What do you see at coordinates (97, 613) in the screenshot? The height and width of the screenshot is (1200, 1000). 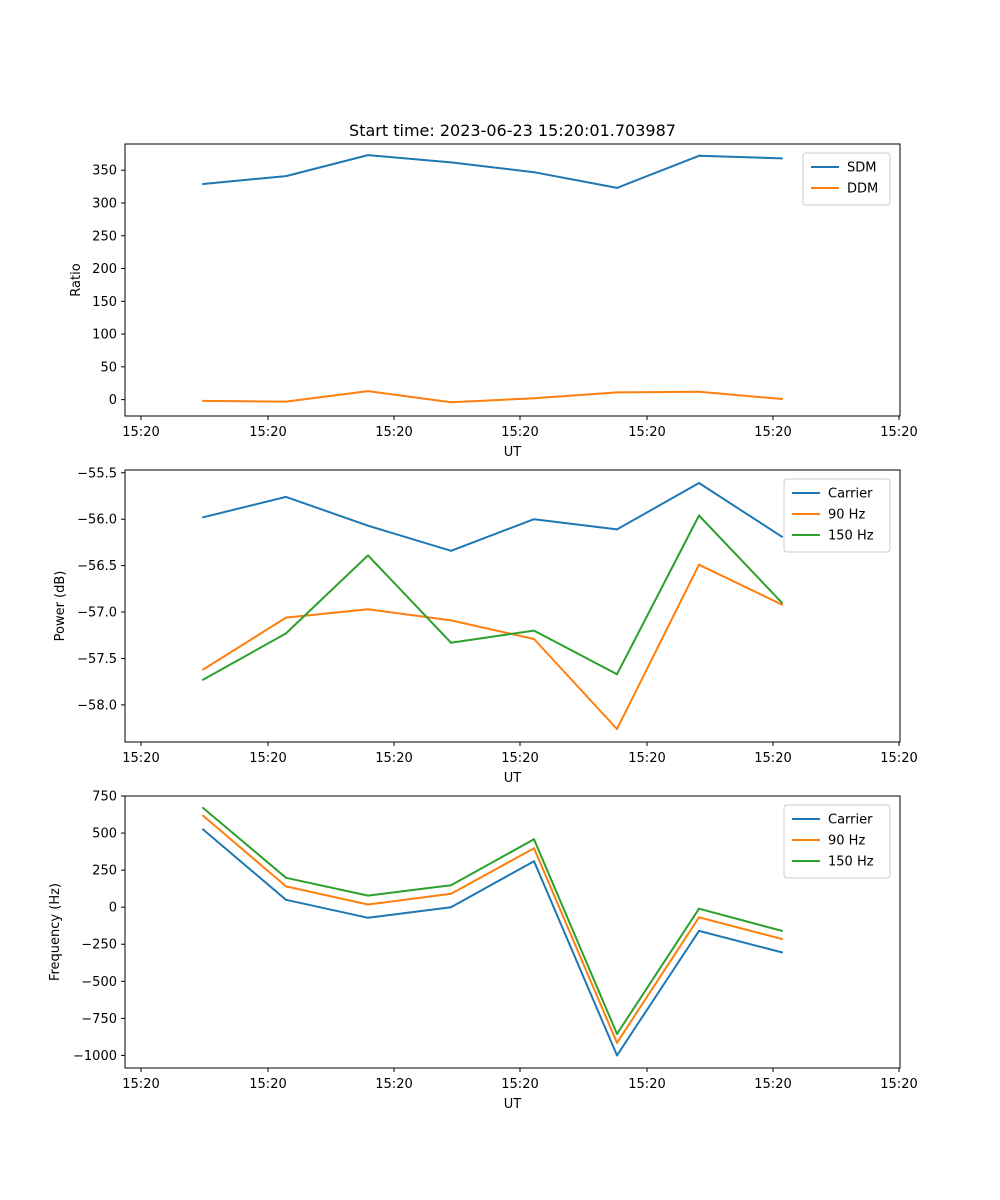 I see `y-tick-label-2: −57.0` at bounding box center [97, 613].